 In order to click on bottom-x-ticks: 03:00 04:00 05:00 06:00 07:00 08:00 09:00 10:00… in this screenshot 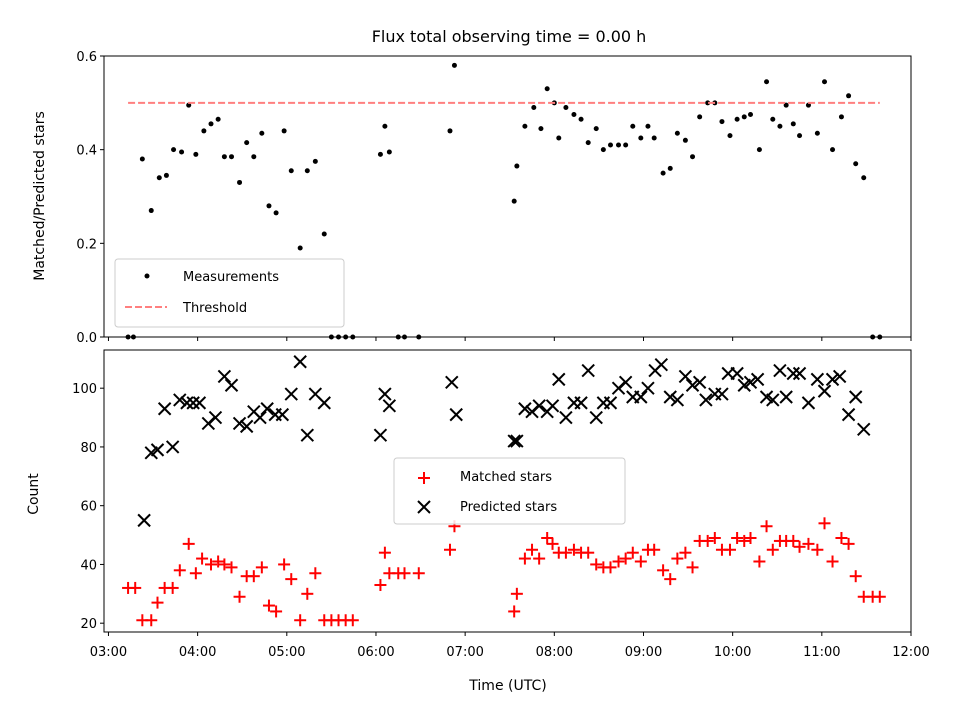, I will do `click(510, 646)`.